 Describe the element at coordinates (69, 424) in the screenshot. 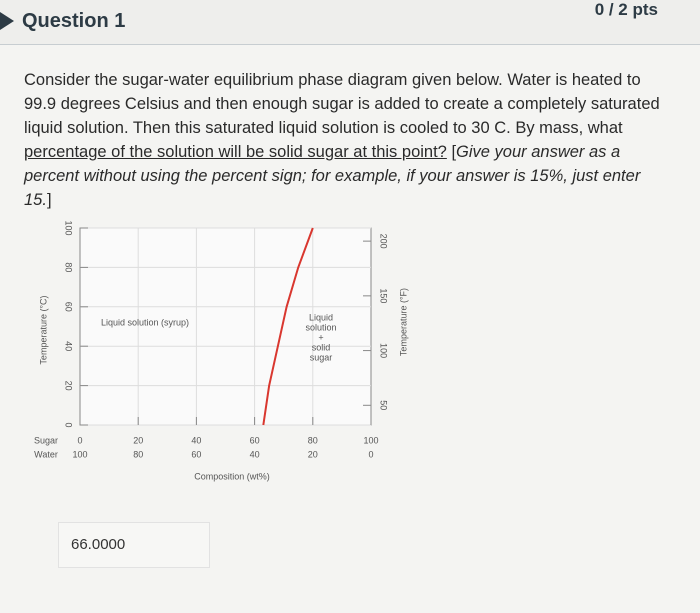

I see `y-tick-label: 0` at that location.